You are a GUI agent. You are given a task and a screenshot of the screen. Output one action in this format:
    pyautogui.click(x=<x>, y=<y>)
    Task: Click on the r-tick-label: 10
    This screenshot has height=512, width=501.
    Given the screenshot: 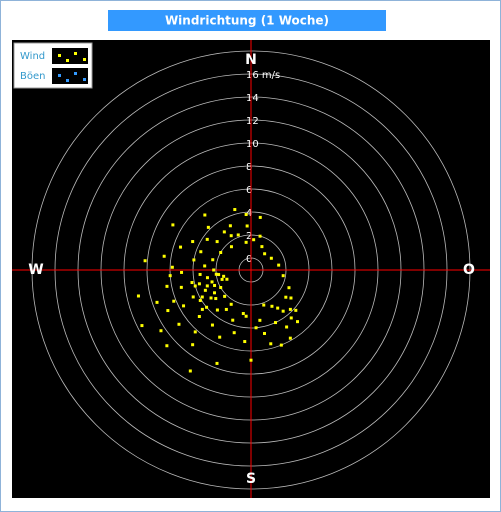 What is the action you would take?
    pyautogui.click(x=252, y=144)
    